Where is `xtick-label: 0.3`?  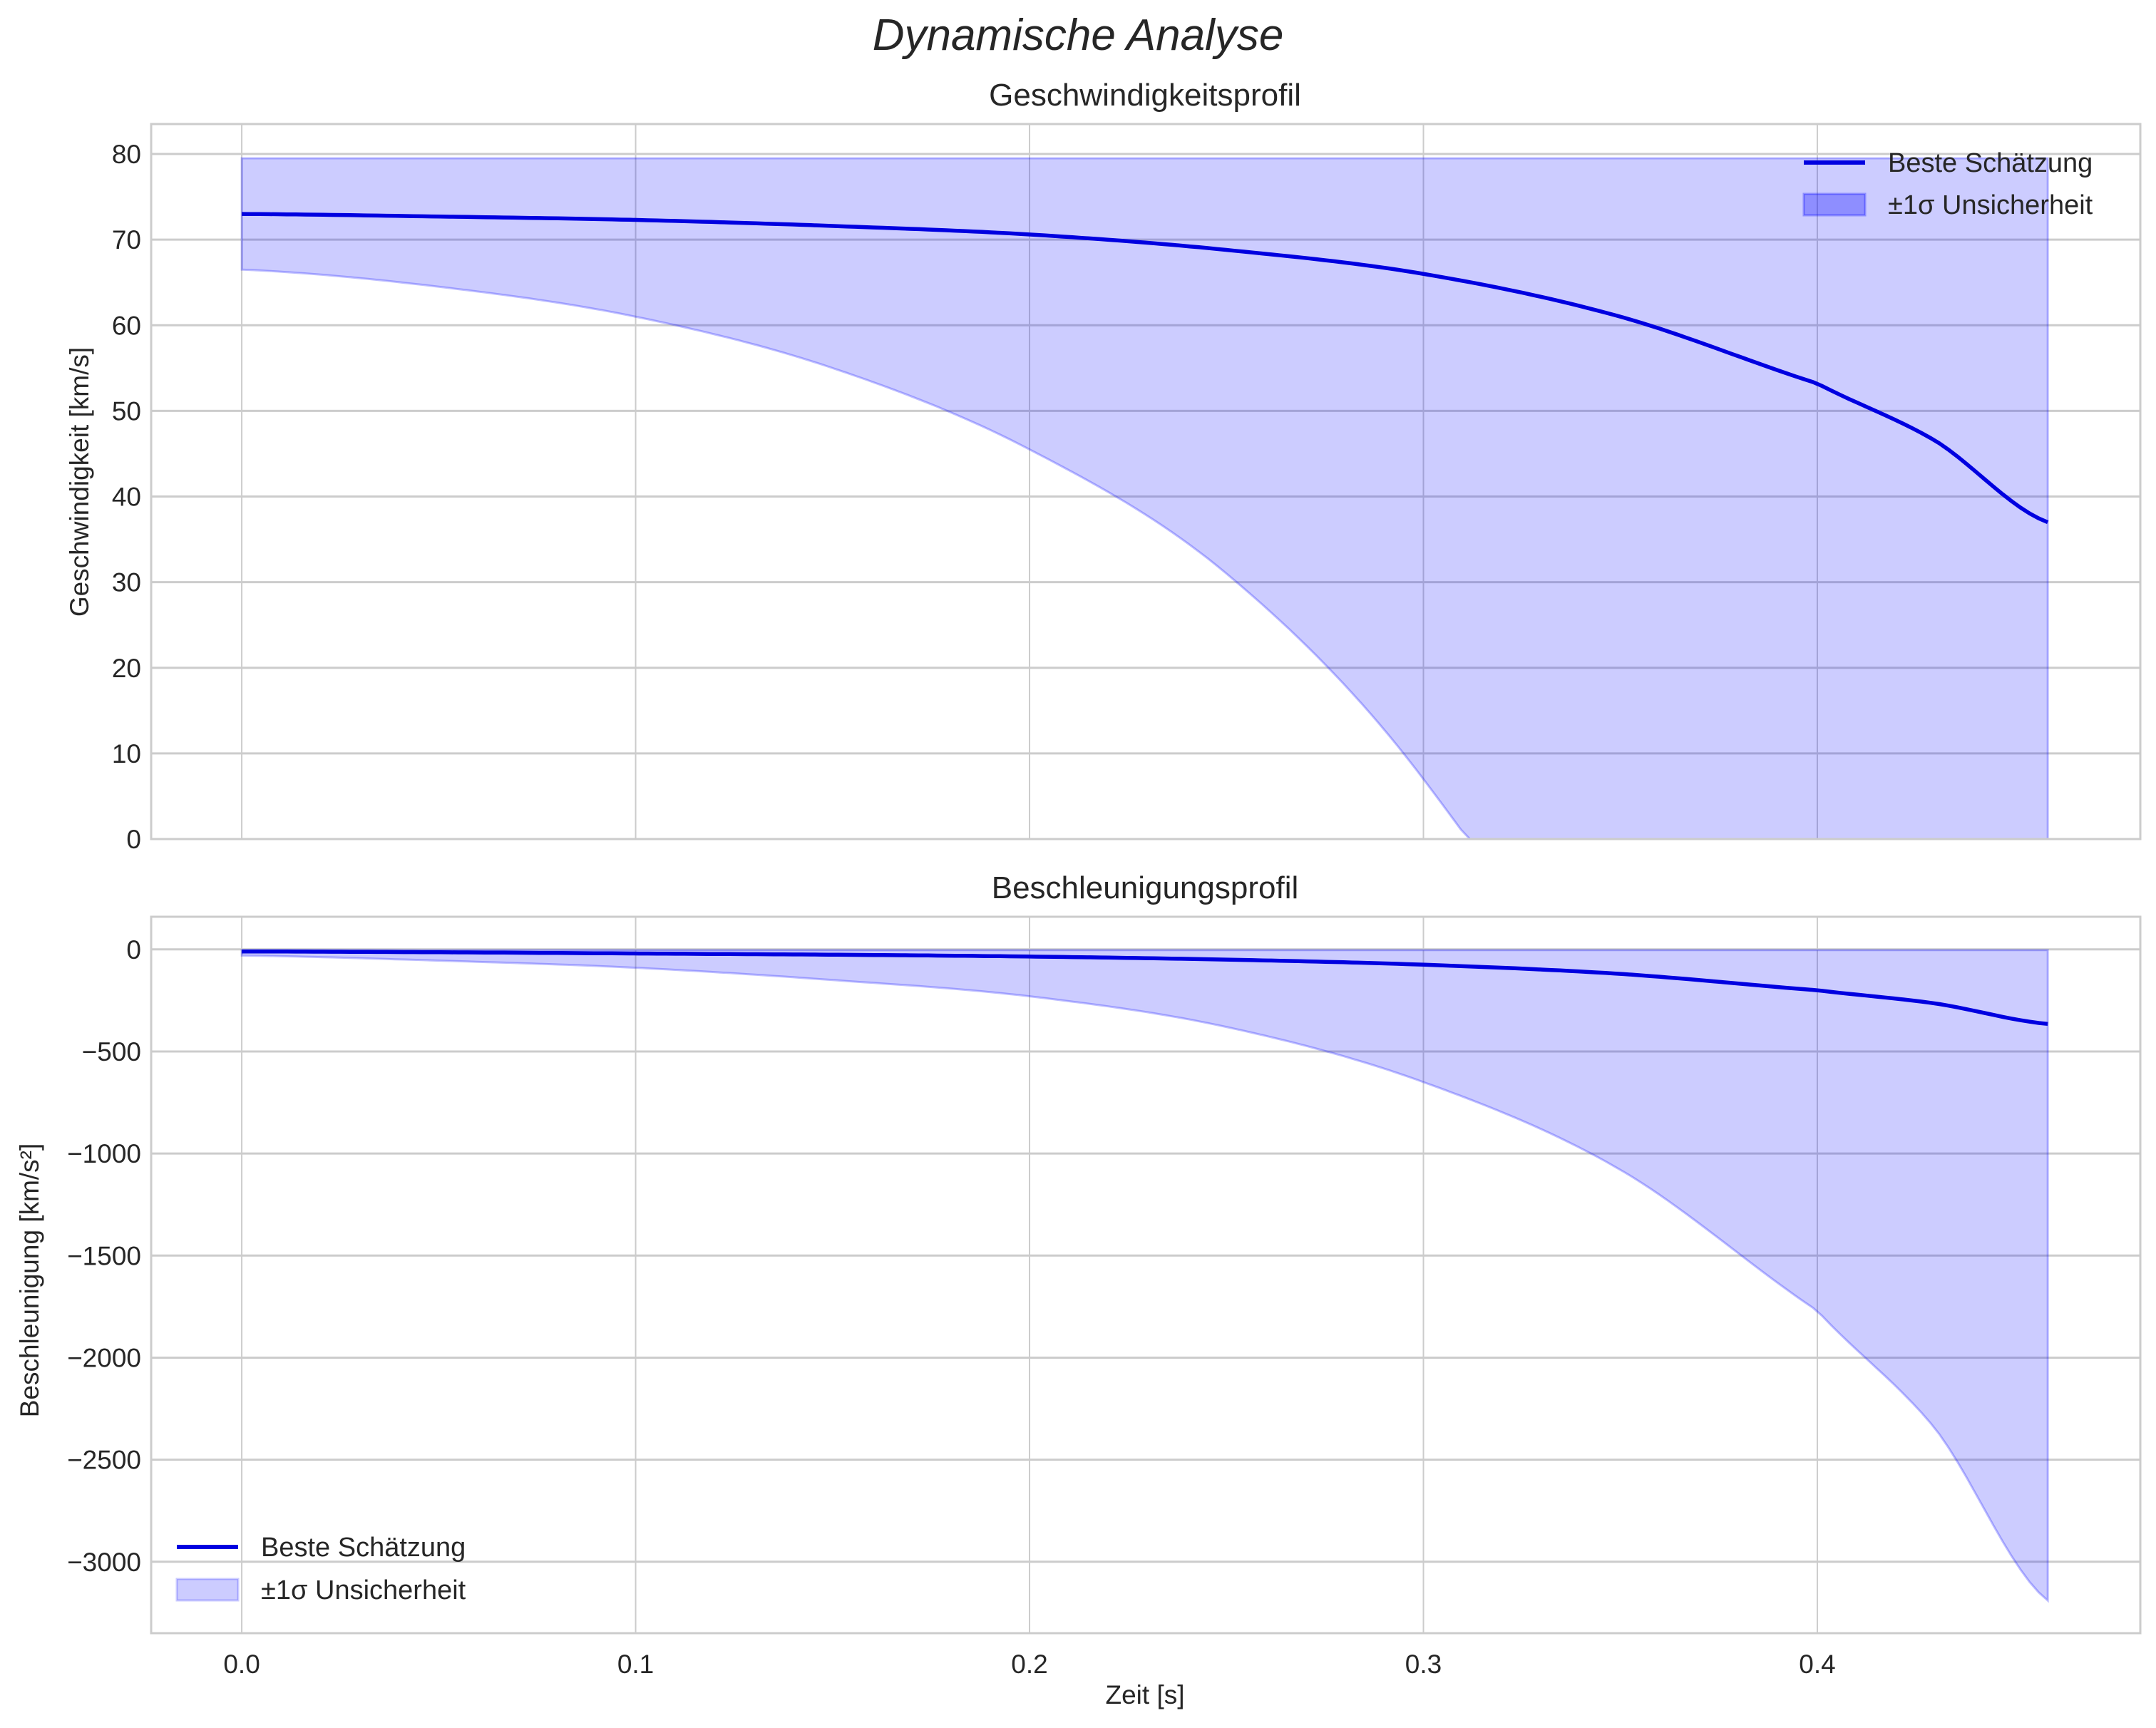
xtick-label: 0.3 is located at coordinates (1423, 1664).